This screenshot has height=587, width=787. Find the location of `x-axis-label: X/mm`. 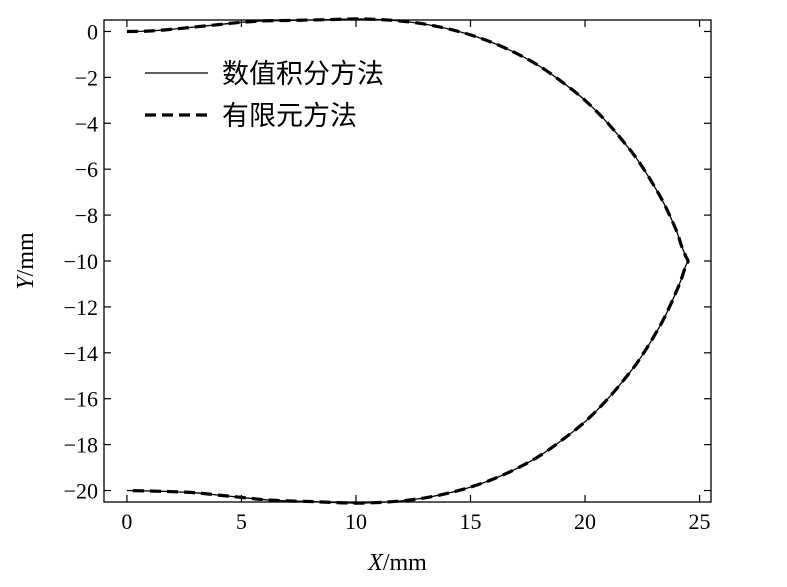

x-axis-label: X/mm is located at coordinates (397, 563).